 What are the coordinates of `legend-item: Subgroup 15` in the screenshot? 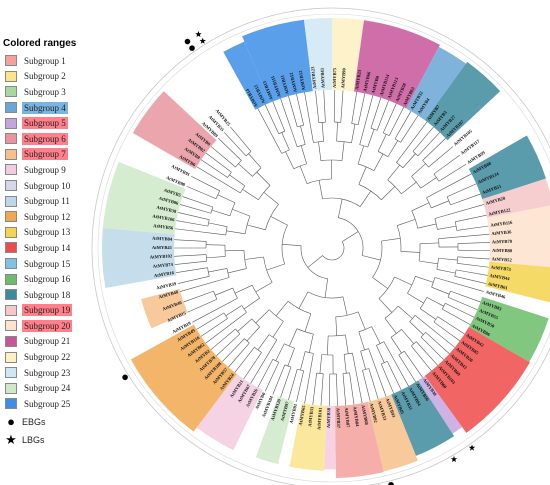 It's located at (53, 264).